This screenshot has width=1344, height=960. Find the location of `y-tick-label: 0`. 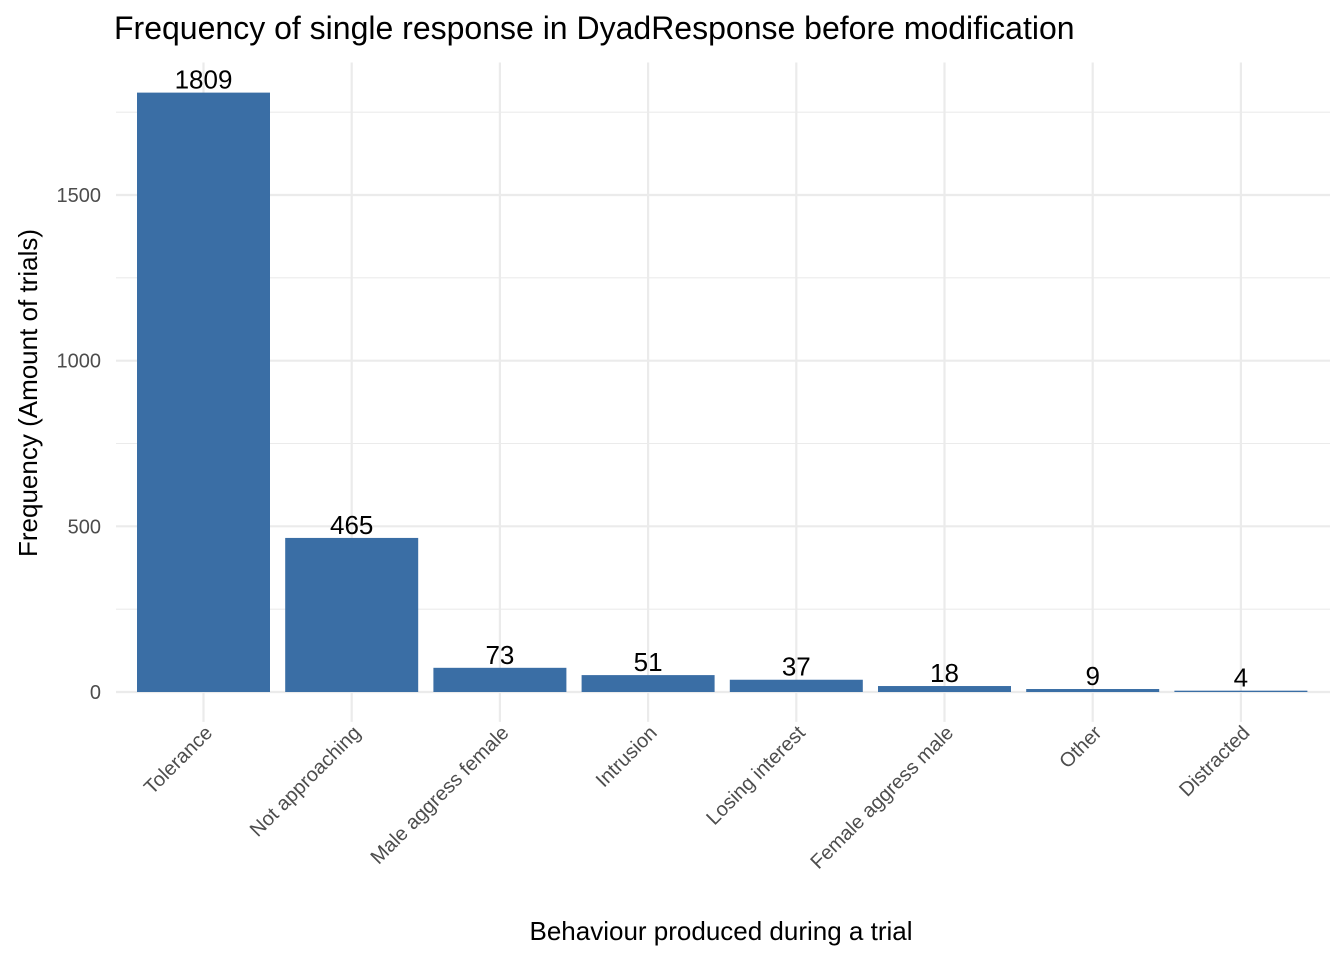

y-tick-label: 0 is located at coordinates (95, 693).